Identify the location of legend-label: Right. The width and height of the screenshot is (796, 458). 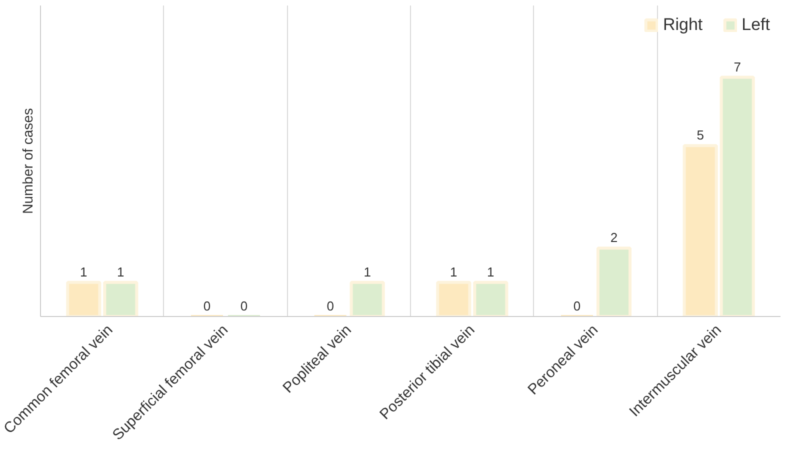
(682, 25).